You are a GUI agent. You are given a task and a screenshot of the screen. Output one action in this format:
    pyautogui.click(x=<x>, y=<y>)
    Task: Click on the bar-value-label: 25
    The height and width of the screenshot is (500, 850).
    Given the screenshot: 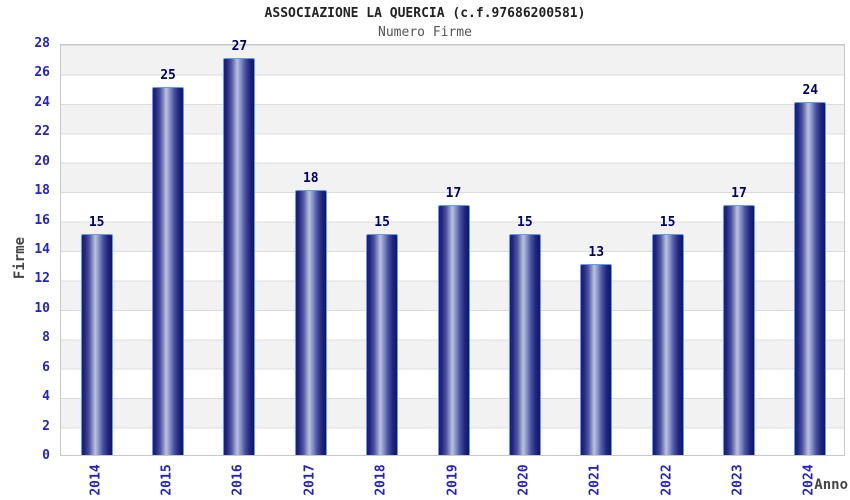 What is the action you would take?
    pyautogui.click(x=168, y=76)
    